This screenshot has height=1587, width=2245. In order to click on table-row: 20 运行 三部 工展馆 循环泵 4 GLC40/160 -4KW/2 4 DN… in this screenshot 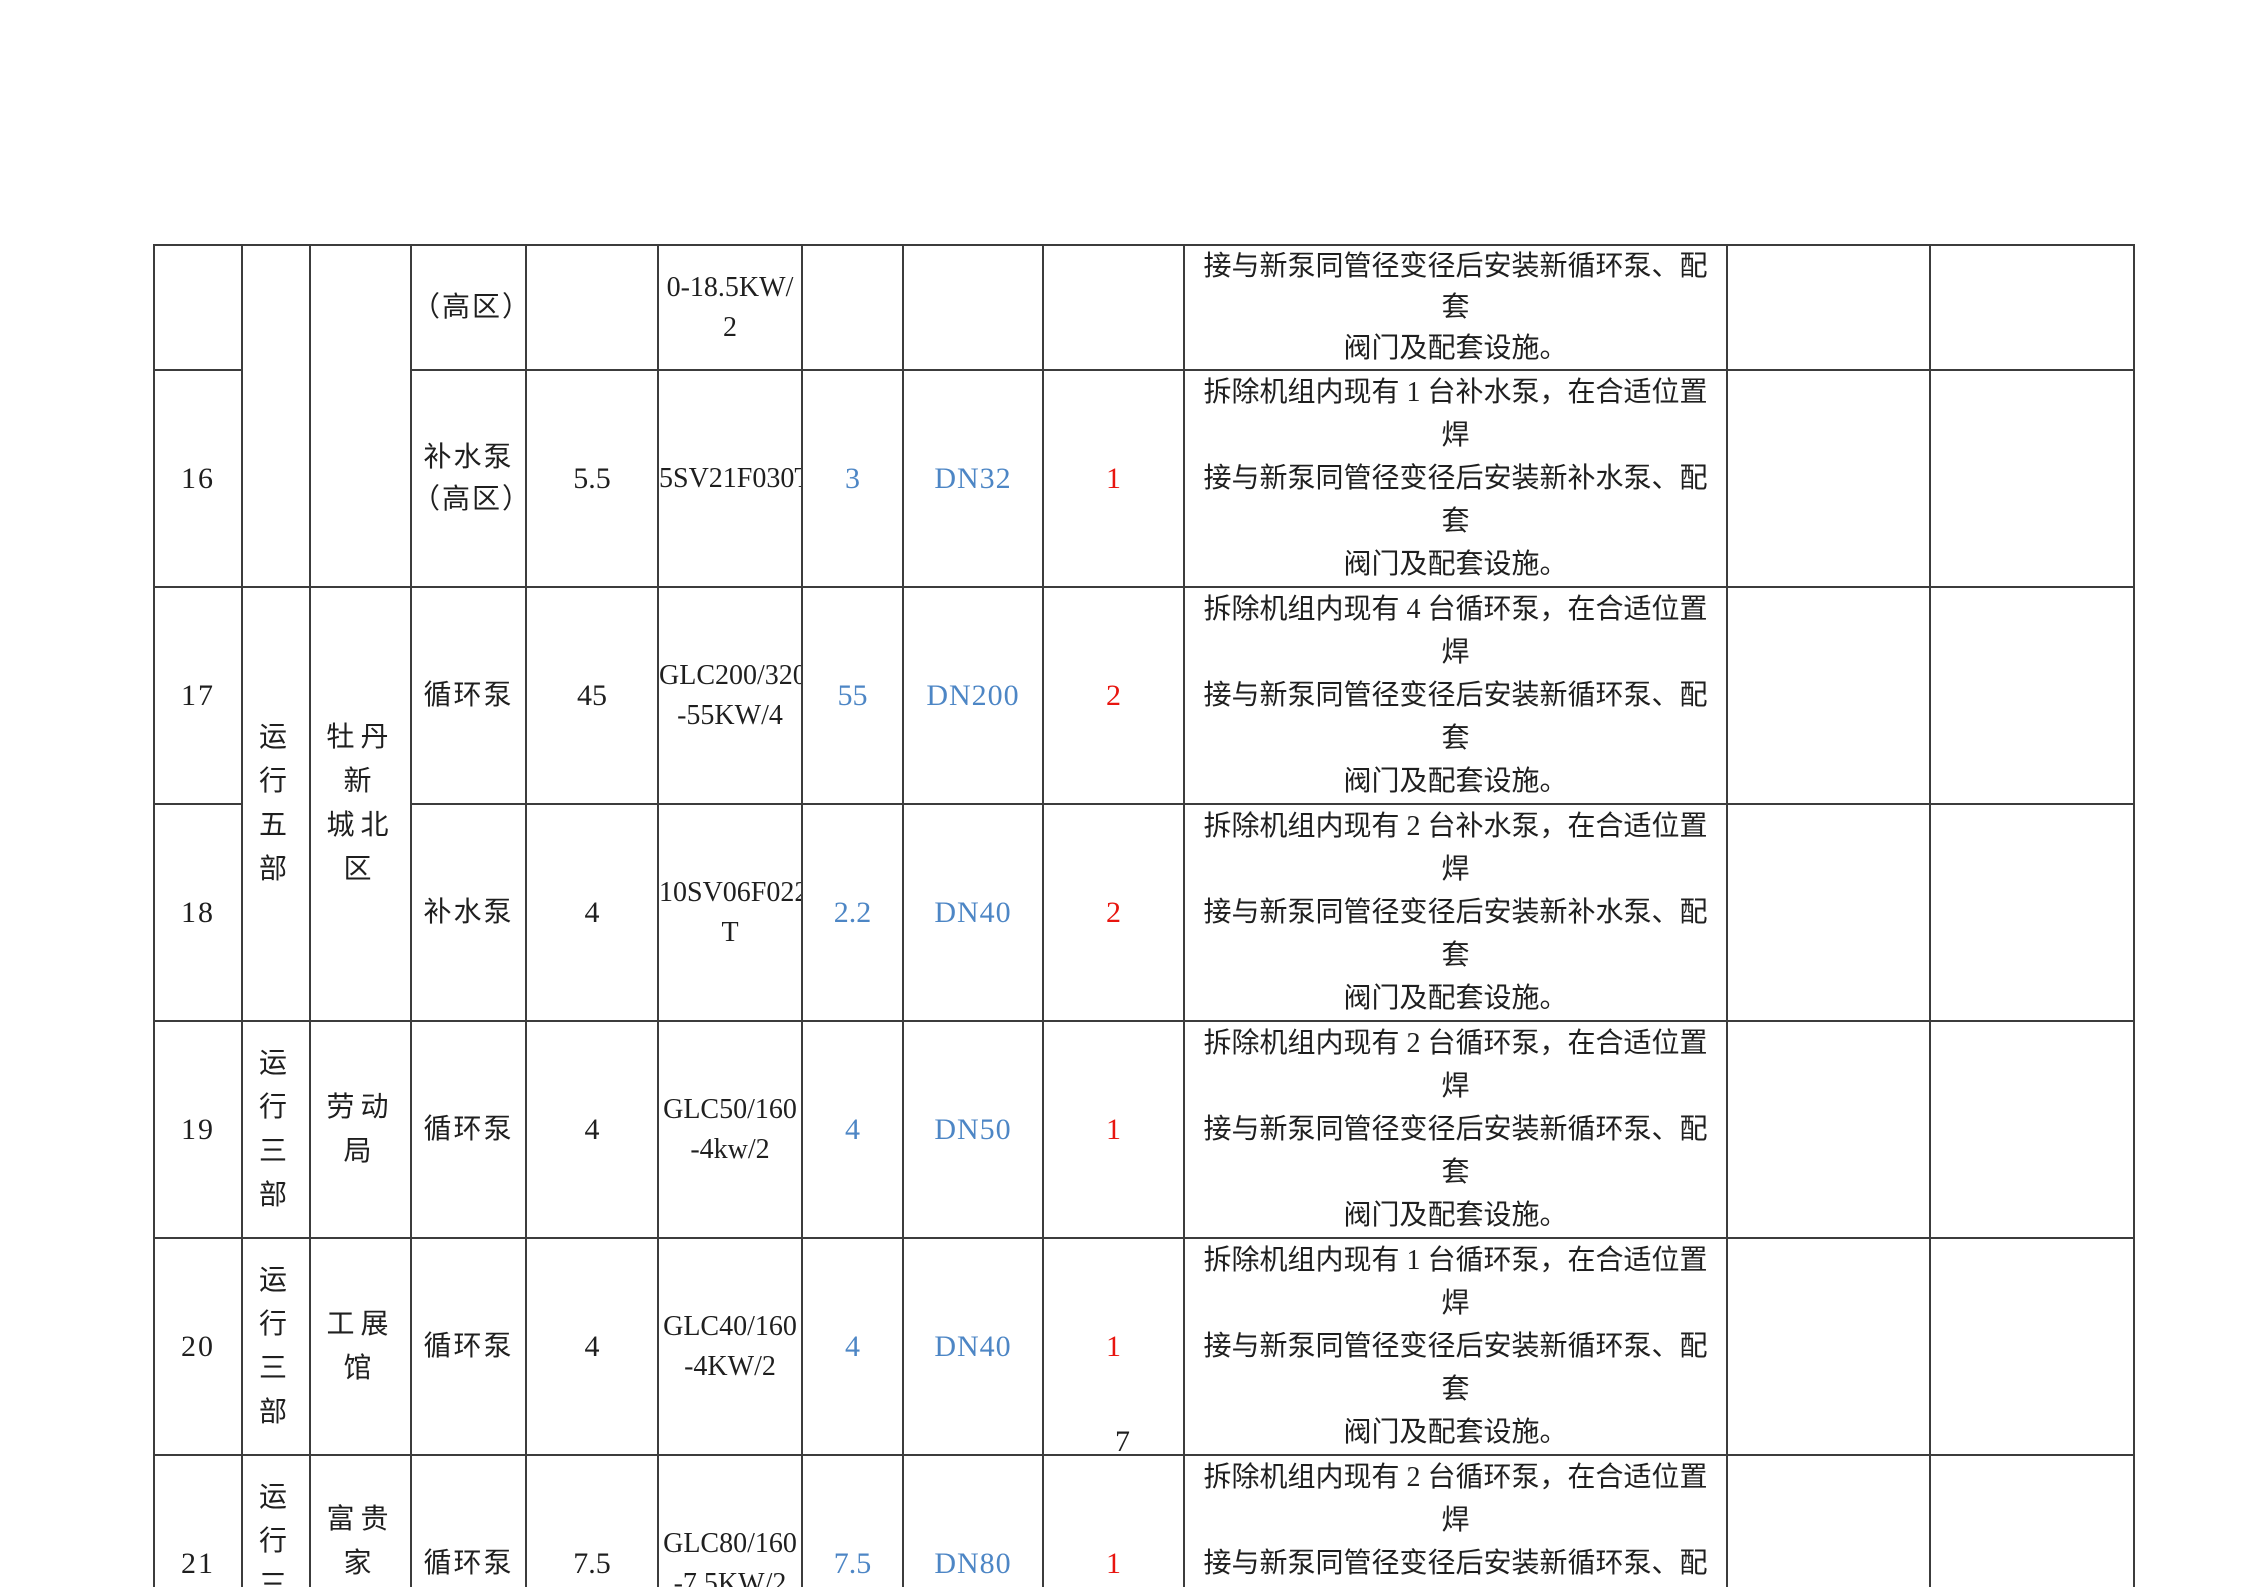, I will do `click(1144, 1346)`.